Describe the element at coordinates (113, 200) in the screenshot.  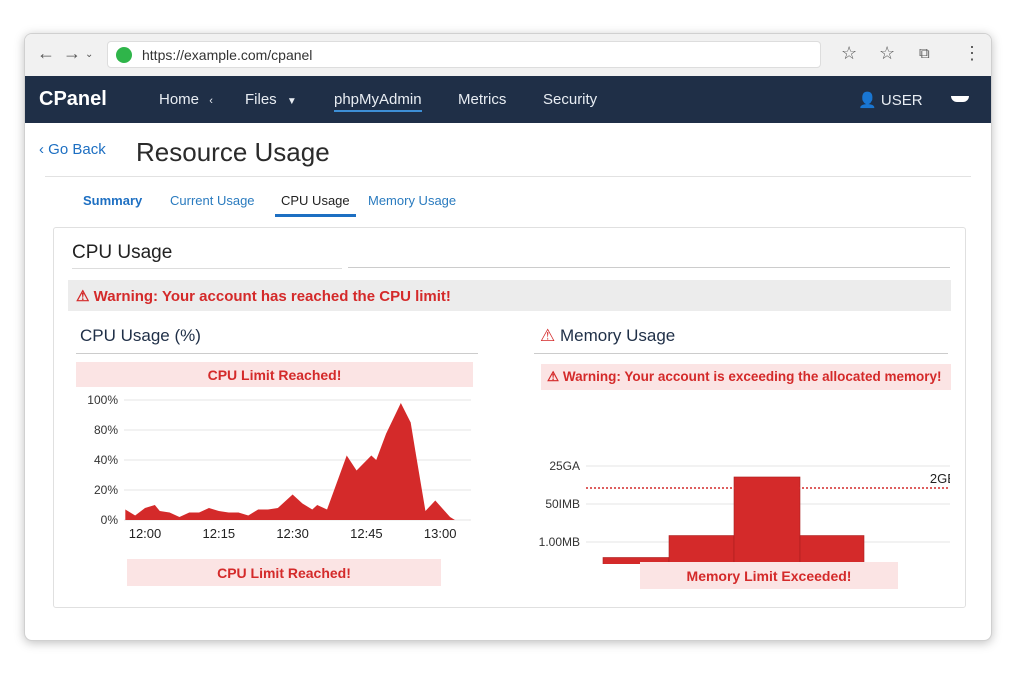
I see `tab-summary: Summary` at that location.